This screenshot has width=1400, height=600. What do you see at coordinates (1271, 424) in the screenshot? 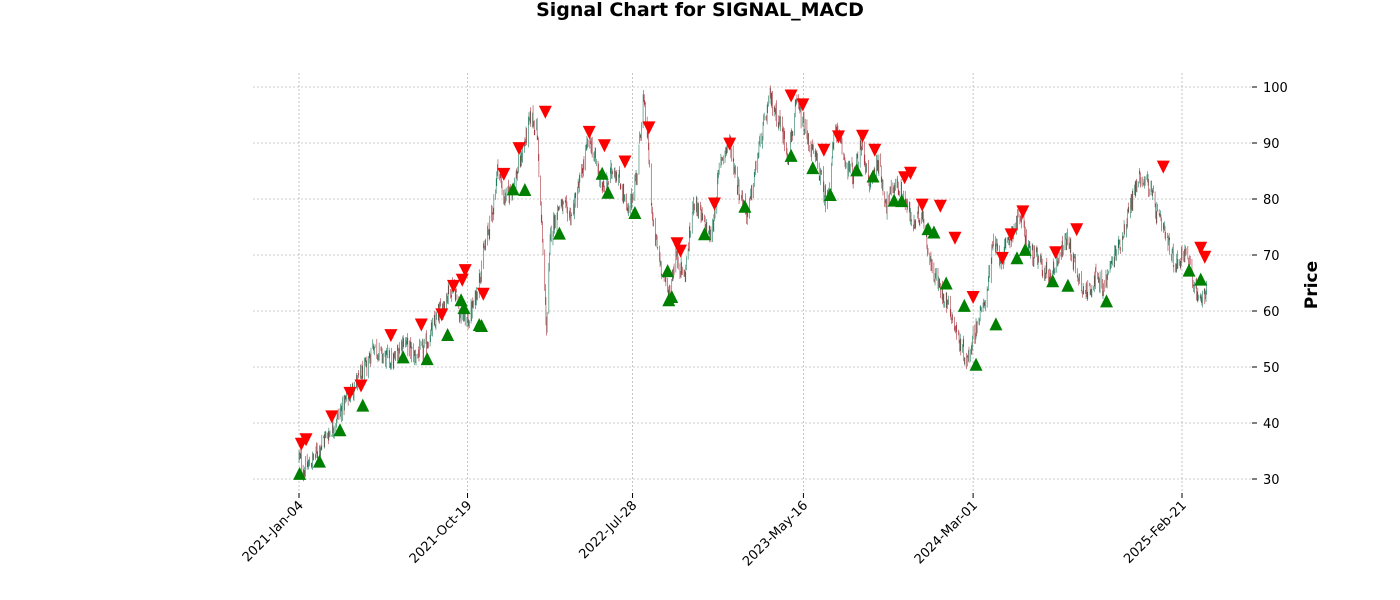
I see `y-tick-label: 40` at bounding box center [1271, 424].